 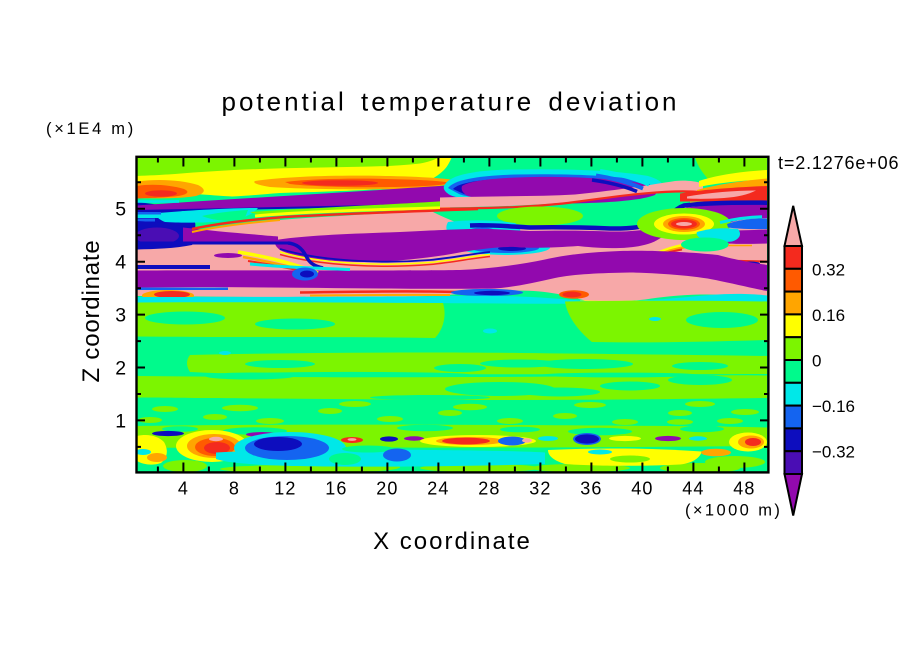 What do you see at coordinates (733, 511) in the screenshot?
I see `svg-text: (×1000 m)` at bounding box center [733, 511].